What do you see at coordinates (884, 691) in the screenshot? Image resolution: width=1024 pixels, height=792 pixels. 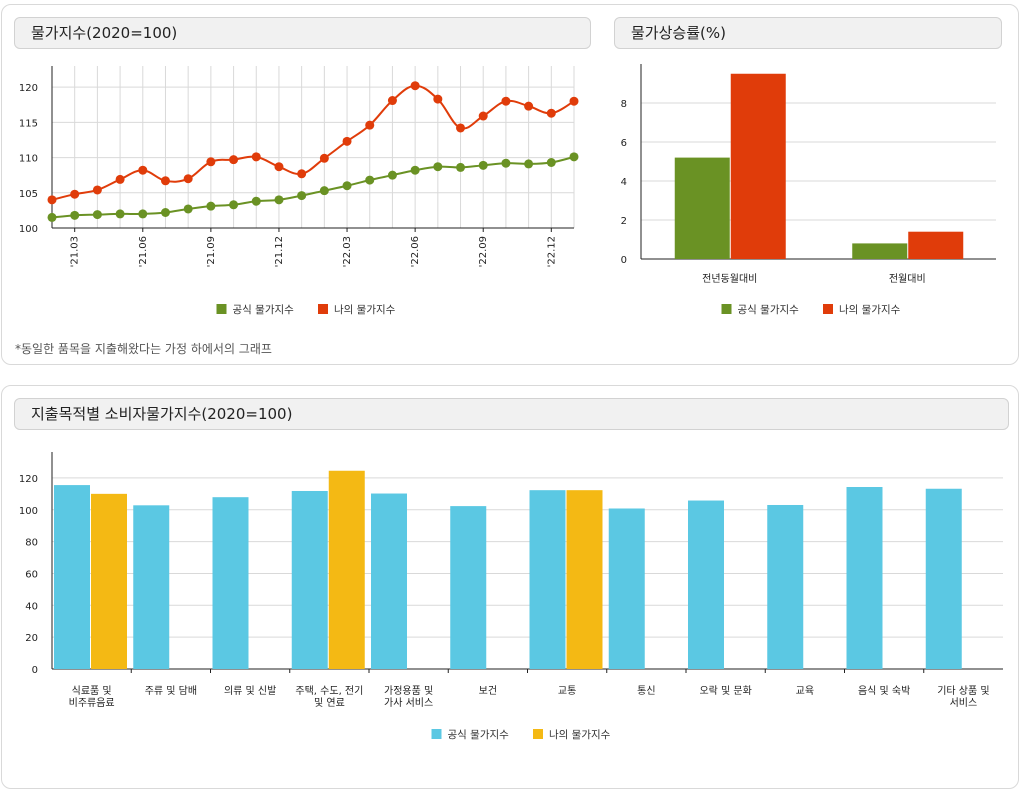 I see `cat-category-label: 음식 및 숙박` at bounding box center [884, 691].